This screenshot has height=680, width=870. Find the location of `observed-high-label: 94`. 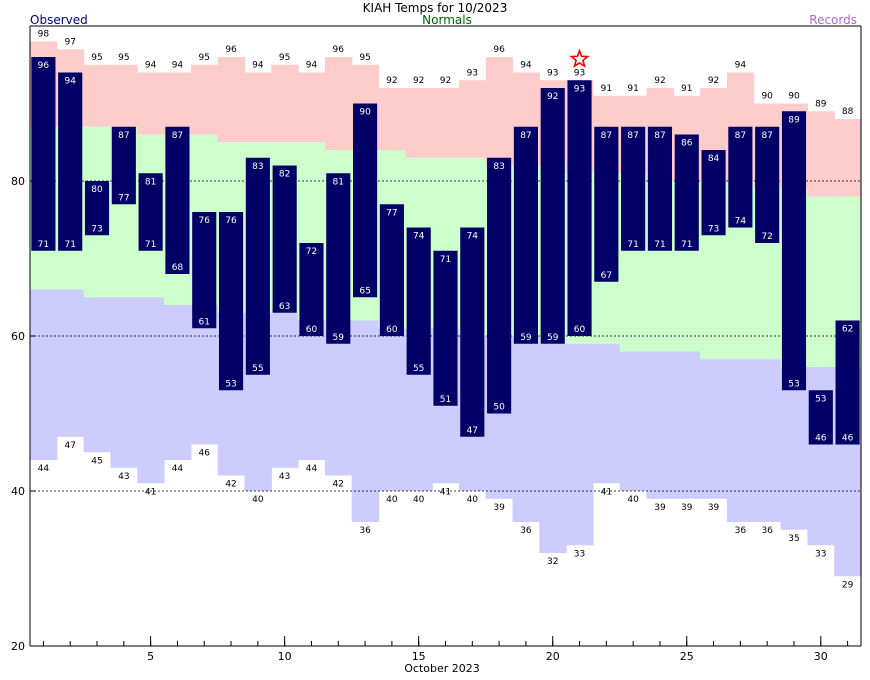

observed-high-label: 94 is located at coordinates (70, 82).